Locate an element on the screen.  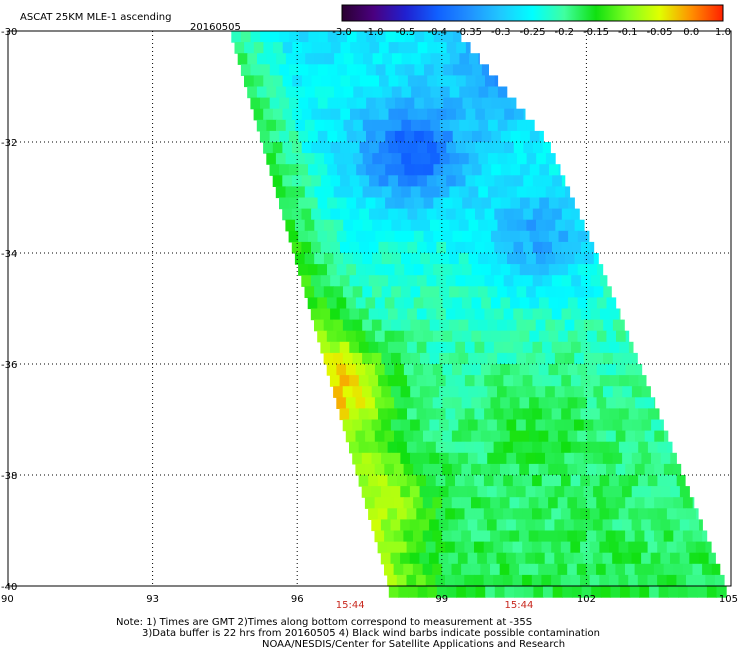
lat-tick-label: -32 is located at coordinates (9, 143).